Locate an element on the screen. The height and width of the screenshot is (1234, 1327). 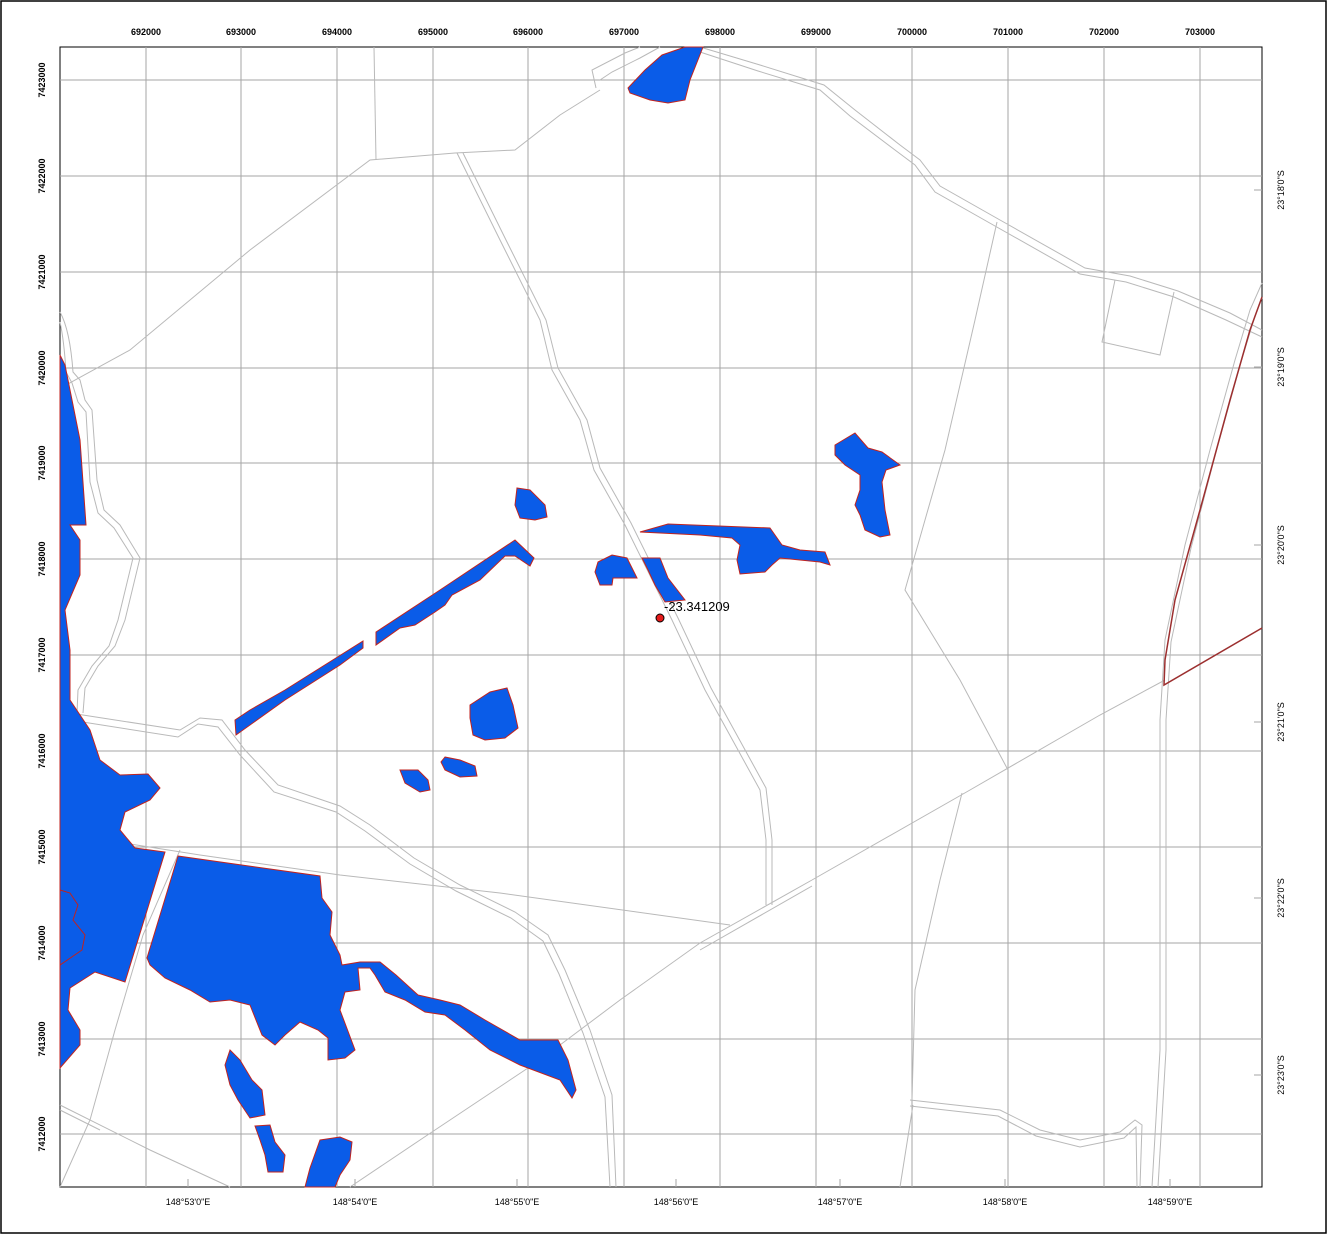
left-tick-label: 7420000 is located at coordinates (42, 367).